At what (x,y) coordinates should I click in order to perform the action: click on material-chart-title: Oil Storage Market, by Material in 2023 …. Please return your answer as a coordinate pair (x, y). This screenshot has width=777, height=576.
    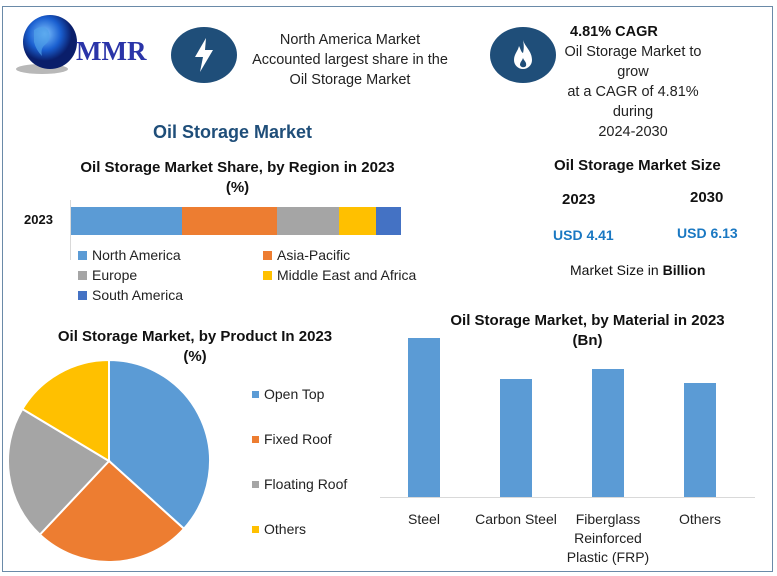
    Looking at the image, I should click on (587, 331).